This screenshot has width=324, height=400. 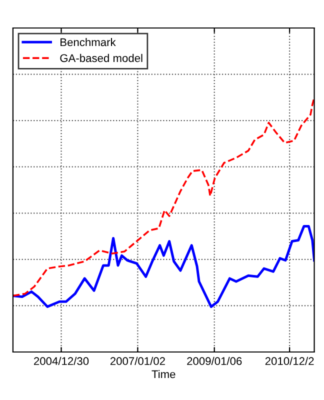 I want to click on x-tick-label: 2009/01/06, so click(x=214, y=361).